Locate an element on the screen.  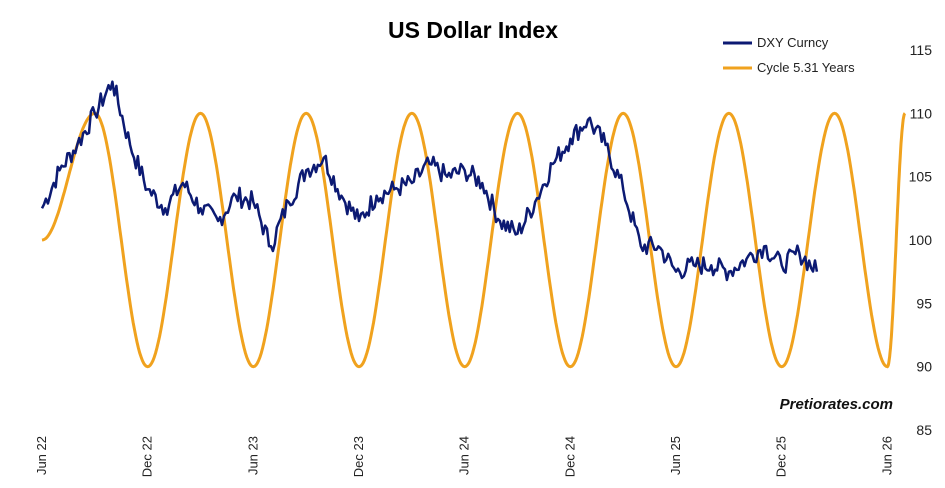
legend: DXY Curncy Cycle 5.31 Years is located at coordinates (789, 55).